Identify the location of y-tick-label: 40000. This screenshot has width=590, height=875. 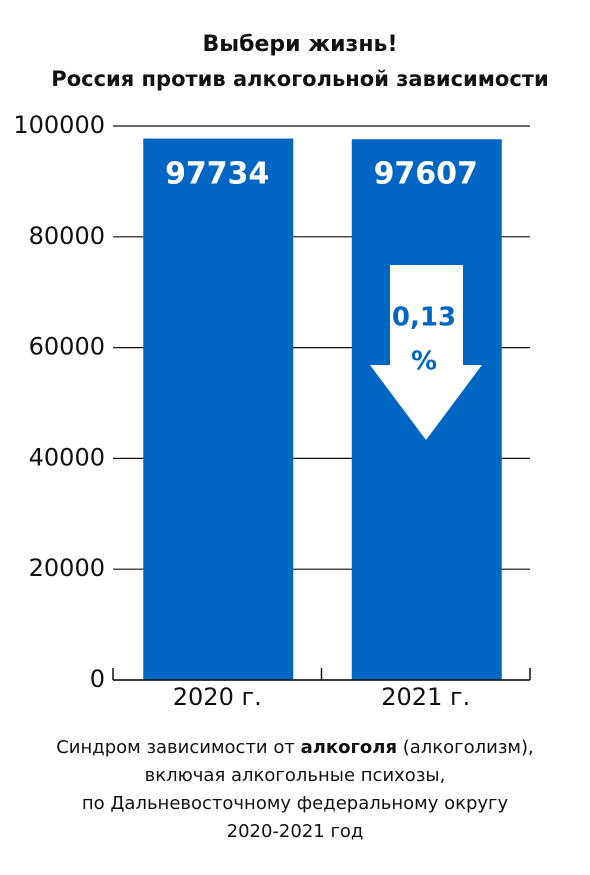
(67, 457).